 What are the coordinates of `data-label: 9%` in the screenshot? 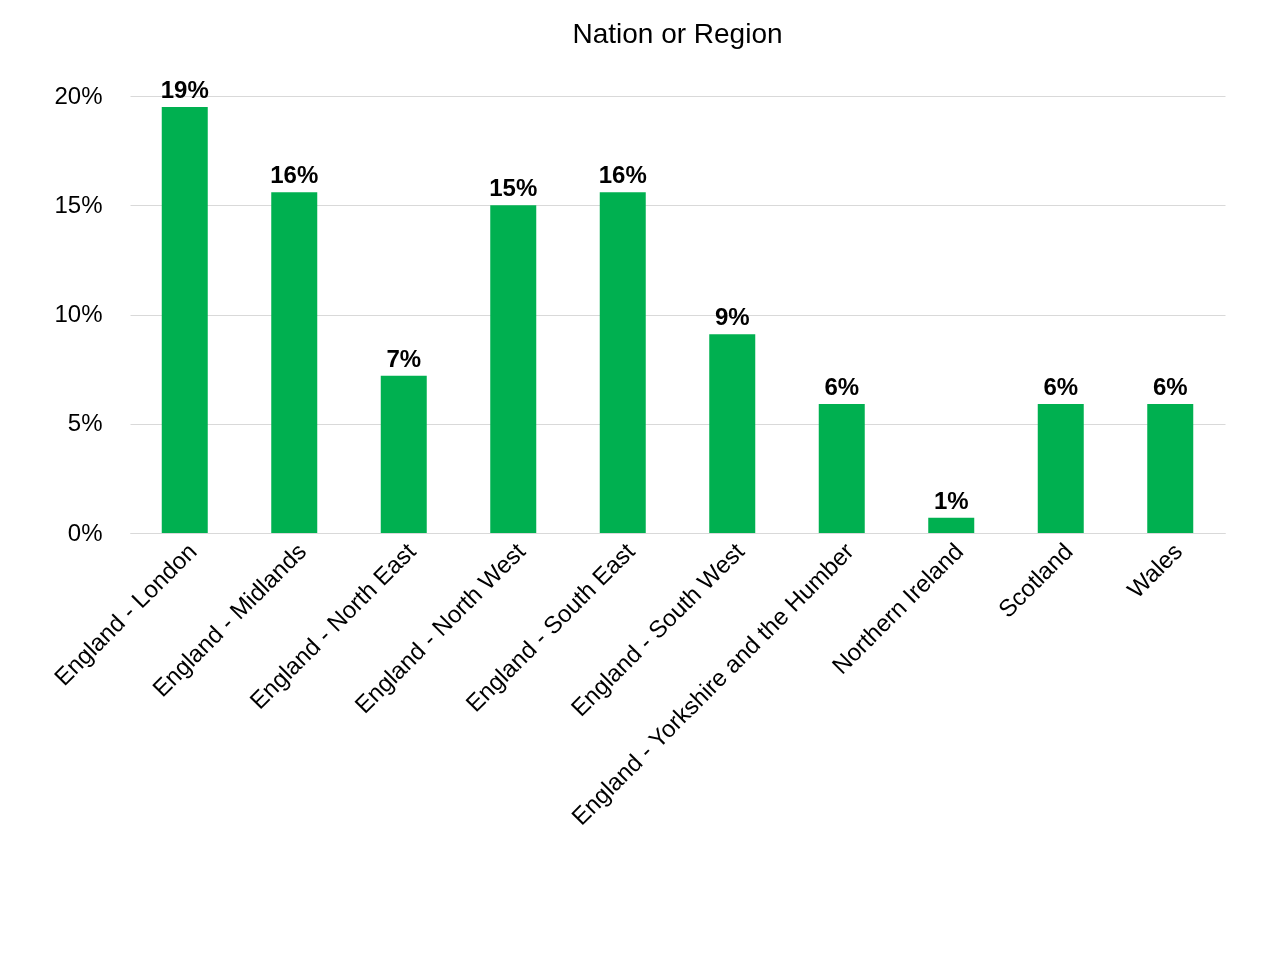 It's located at (732, 317).